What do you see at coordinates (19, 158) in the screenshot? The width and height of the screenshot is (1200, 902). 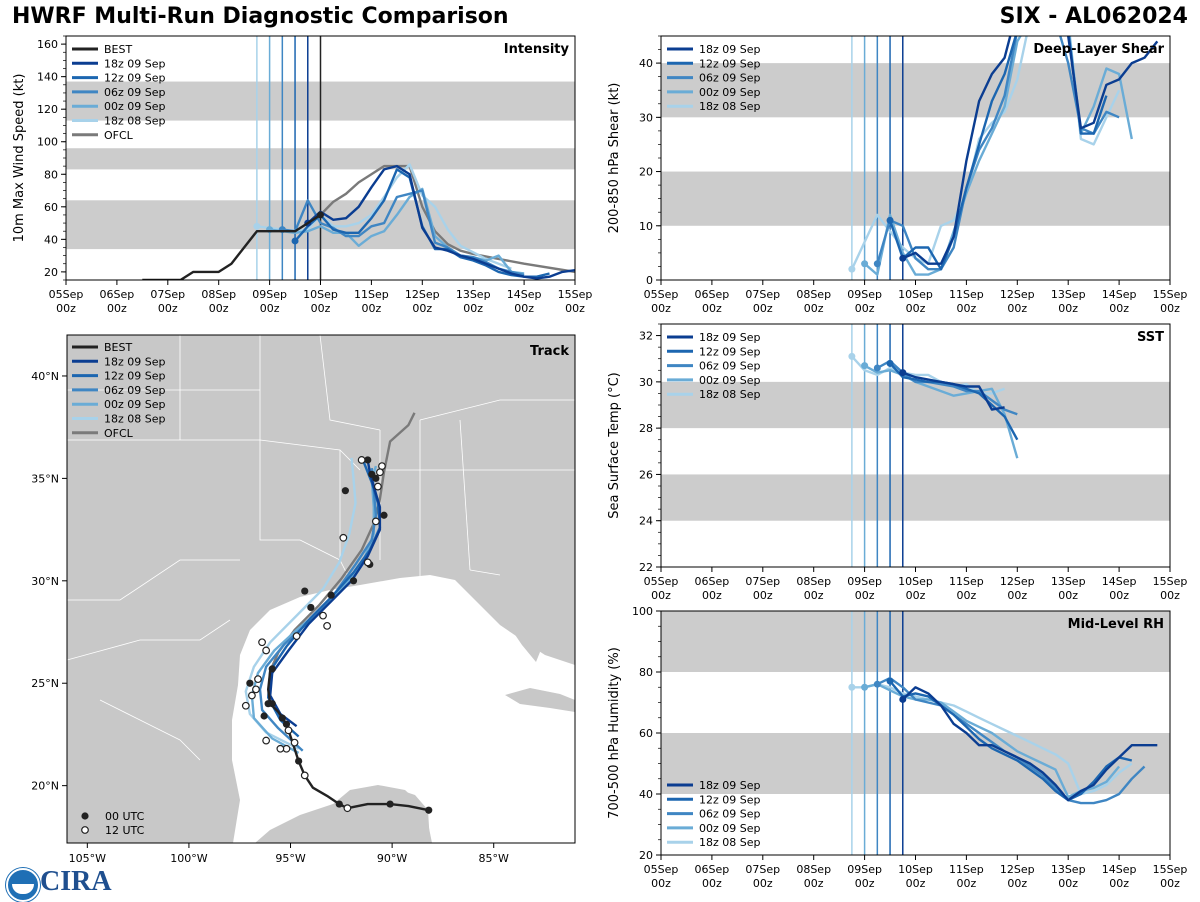 I see `intensity-ylabel: 10m Max Wind Speed (kt)` at bounding box center [19, 158].